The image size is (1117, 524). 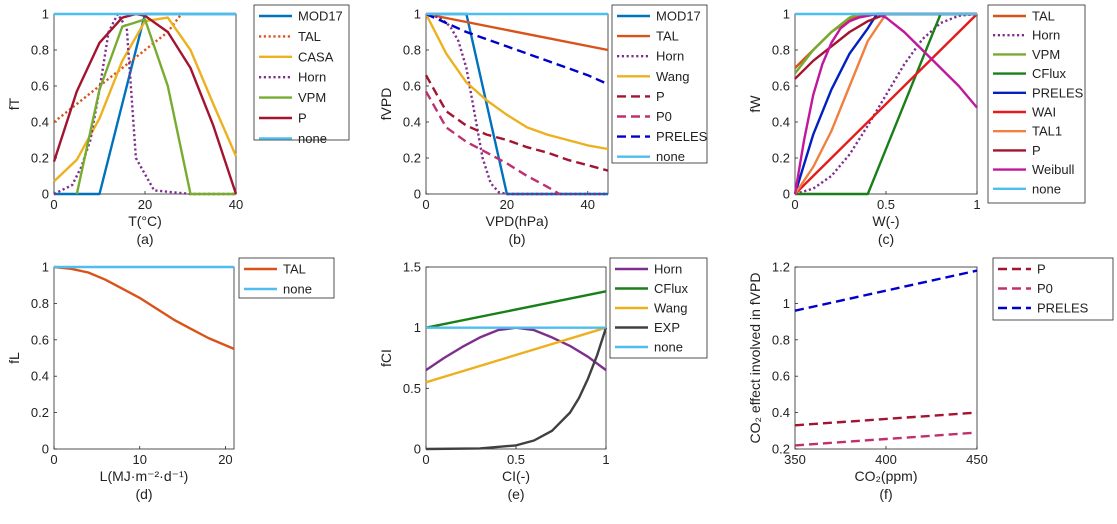 What do you see at coordinates (14, 358) in the screenshot?
I see `y-axis-label: fL` at bounding box center [14, 358].